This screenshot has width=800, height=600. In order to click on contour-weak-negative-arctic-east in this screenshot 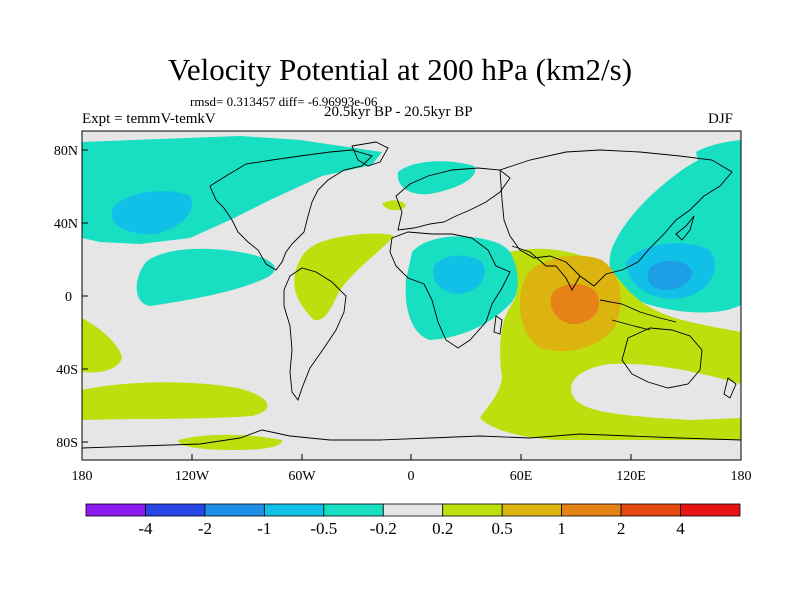, I will do `click(718, 159)`.